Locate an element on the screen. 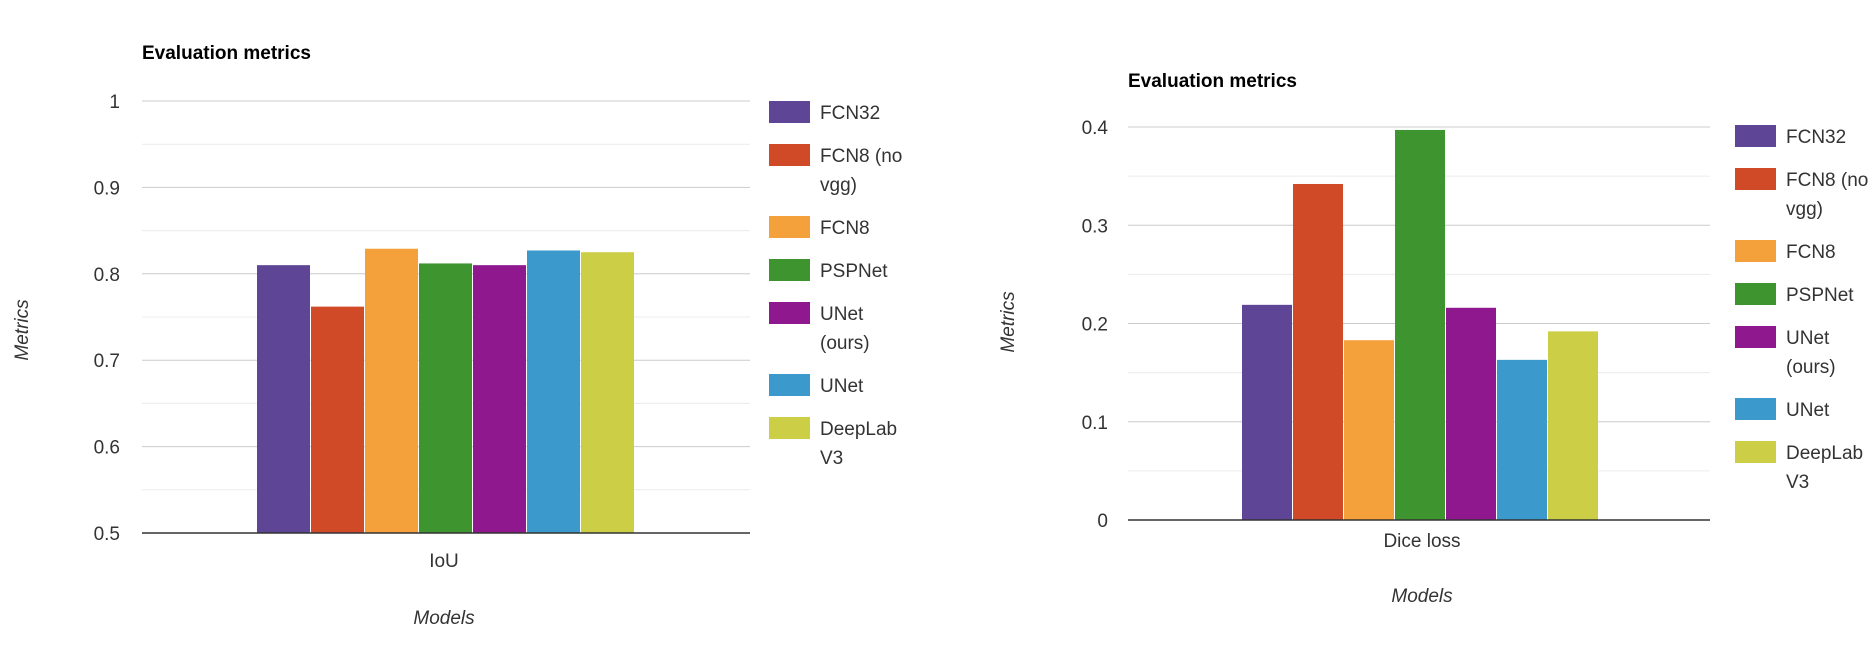 The width and height of the screenshot is (1872, 658). y-tick-label: 0.8 is located at coordinates (107, 275).